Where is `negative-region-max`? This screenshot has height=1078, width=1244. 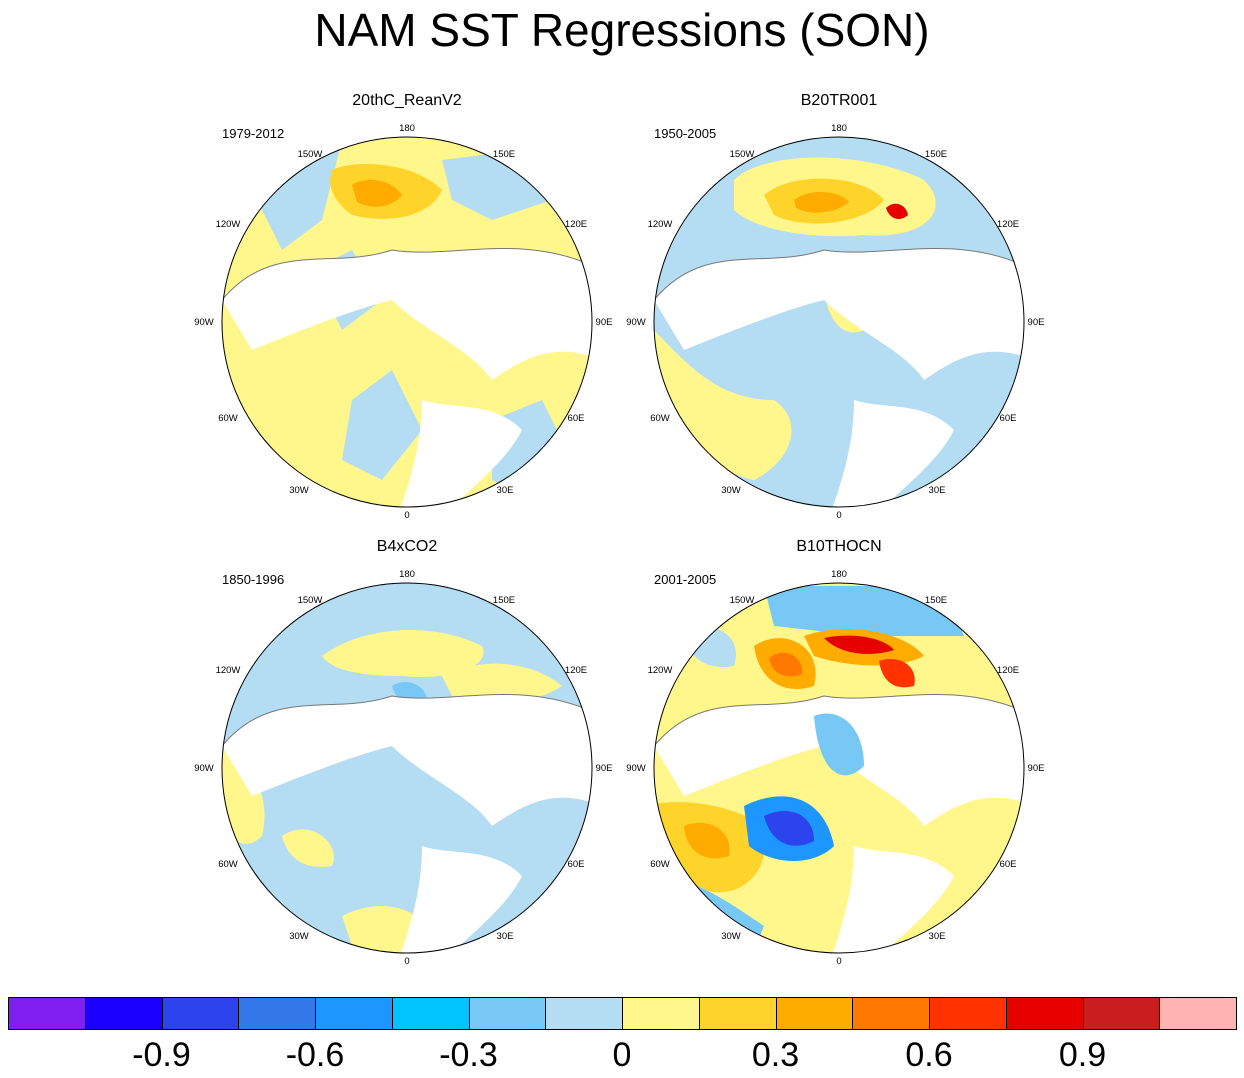
negative-region-max is located at coordinates (789, 828).